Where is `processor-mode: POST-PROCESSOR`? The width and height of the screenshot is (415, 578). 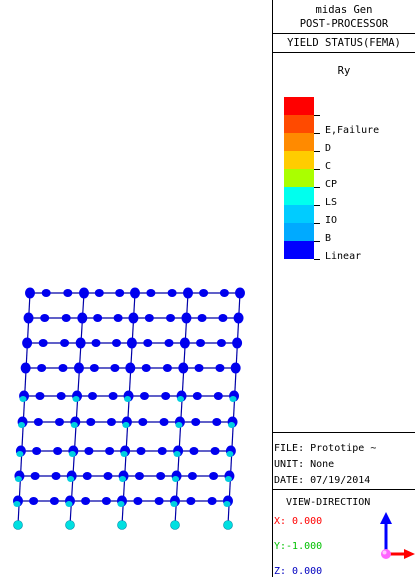 processor-mode: POST-PROCESSOR is located at coordinates (344, 24).